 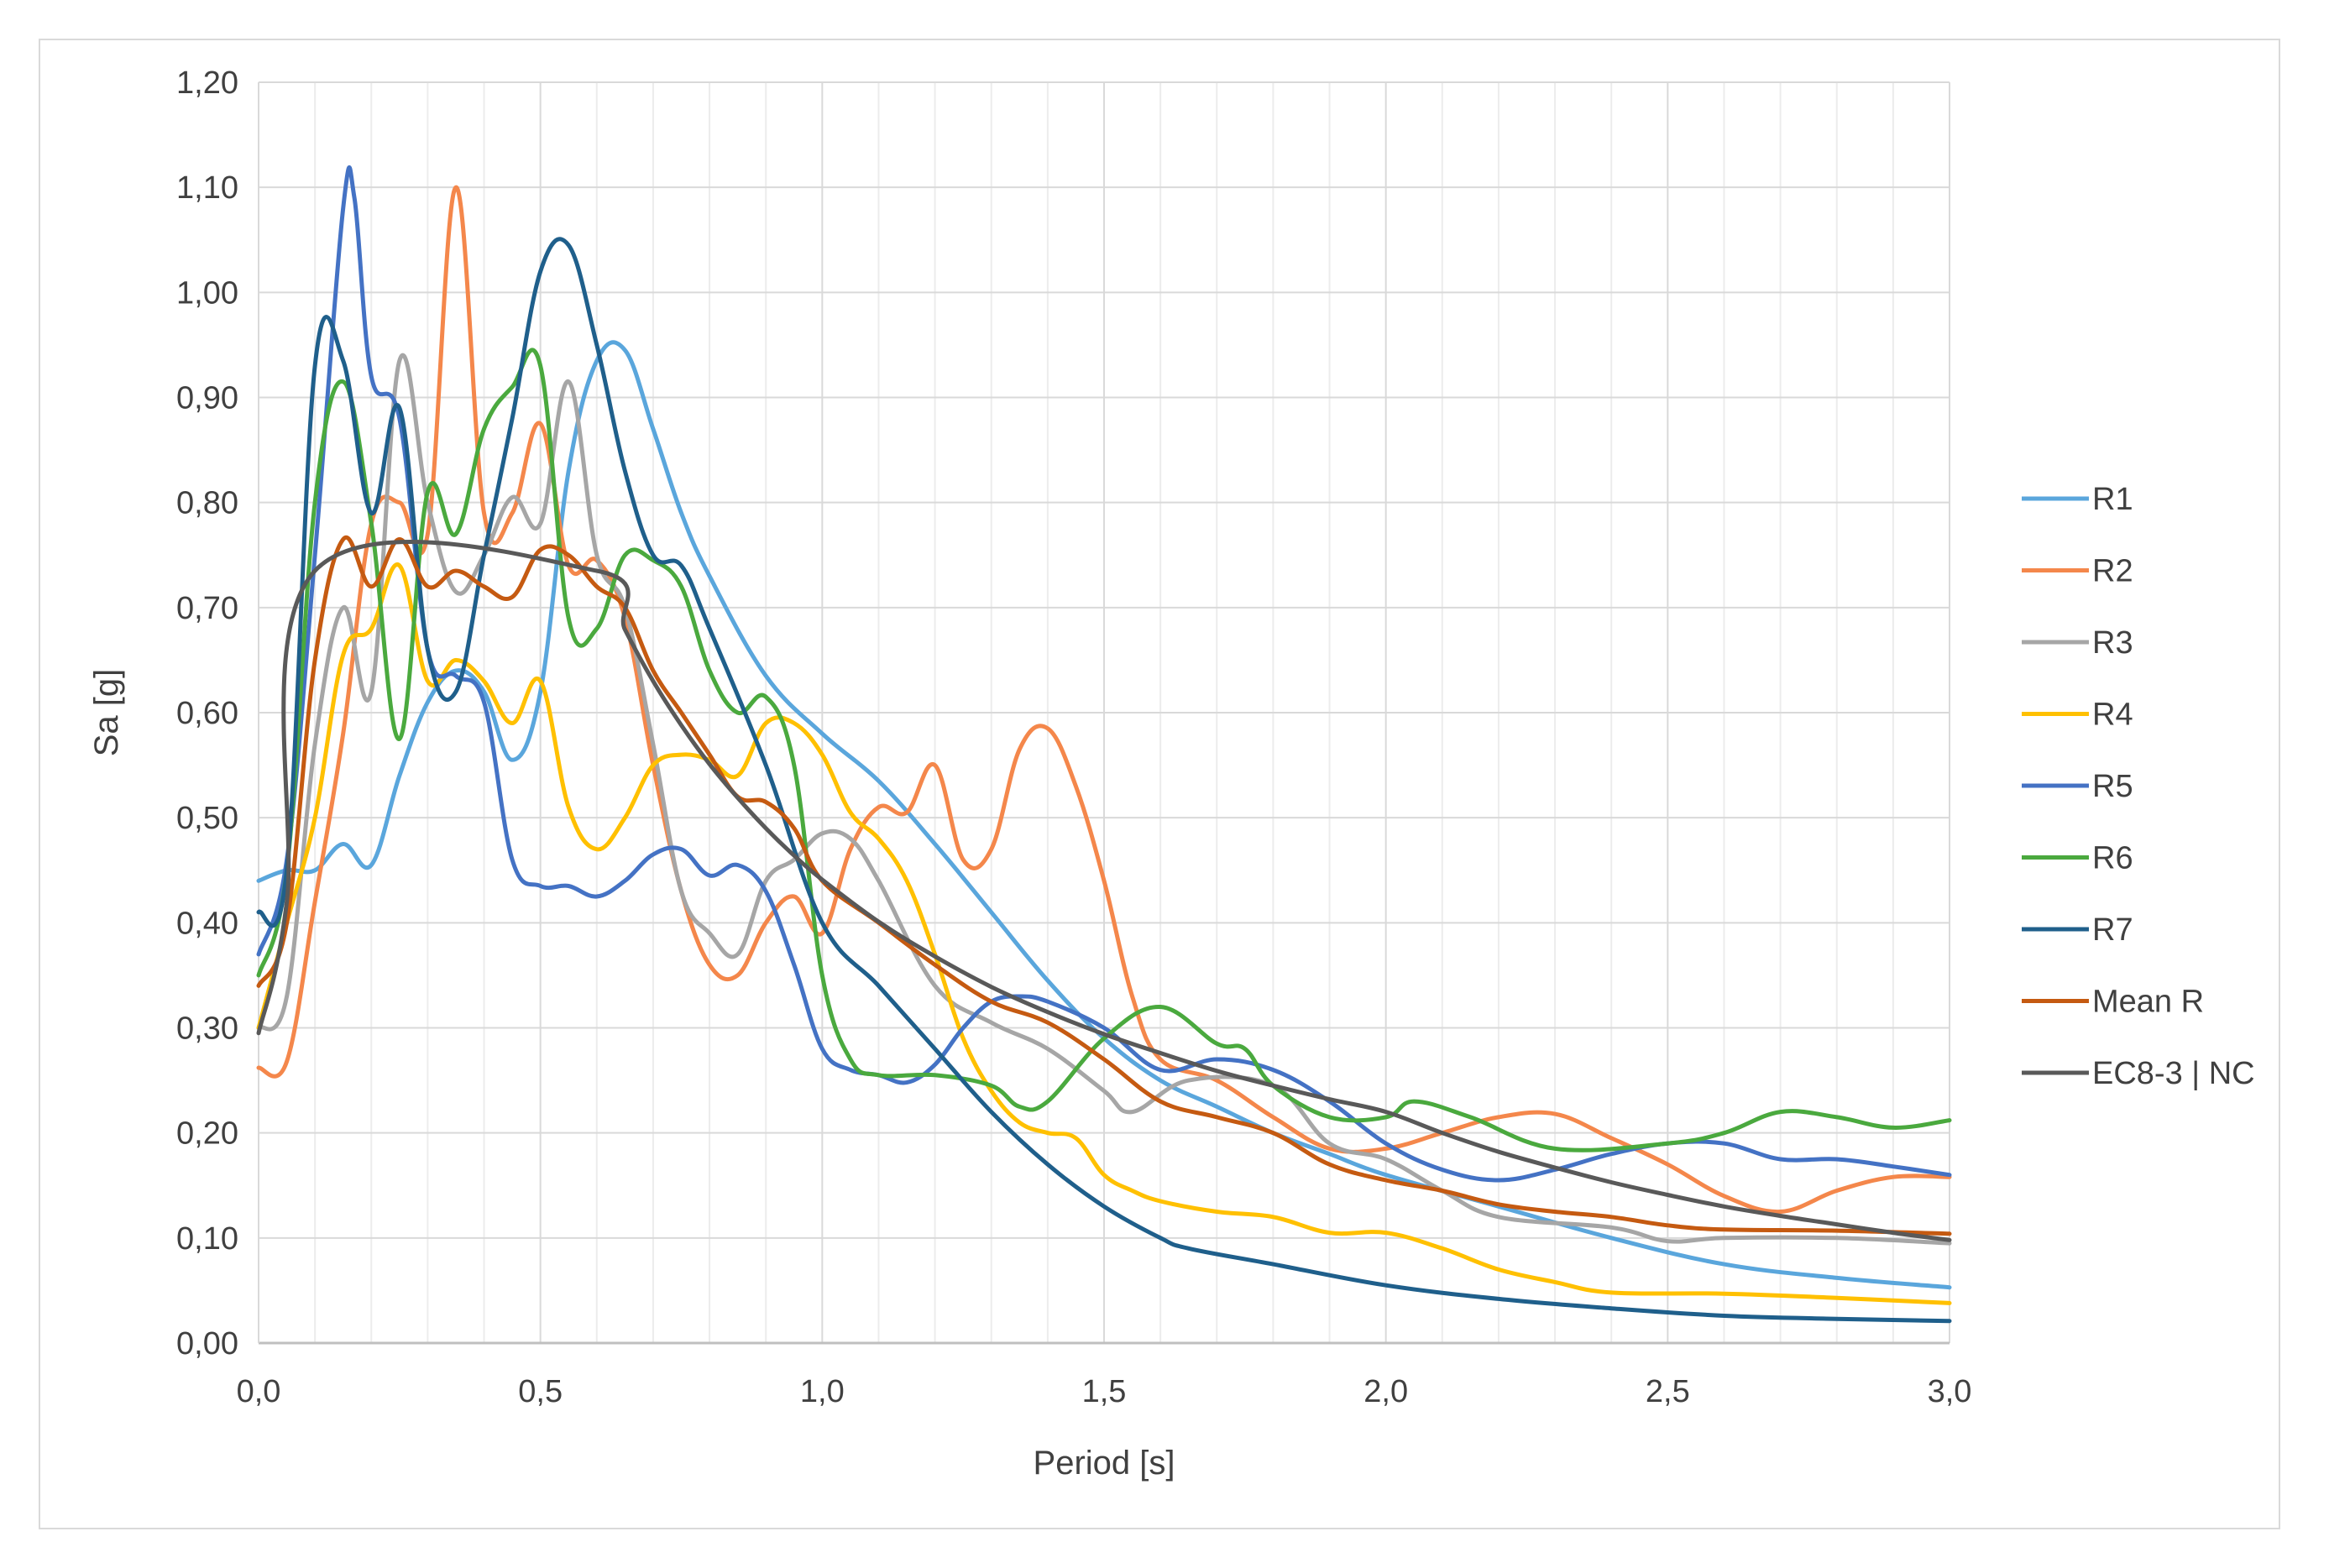 I want to click on legend-label-mean-r: Mean R, so click(x=2148, y=1002).